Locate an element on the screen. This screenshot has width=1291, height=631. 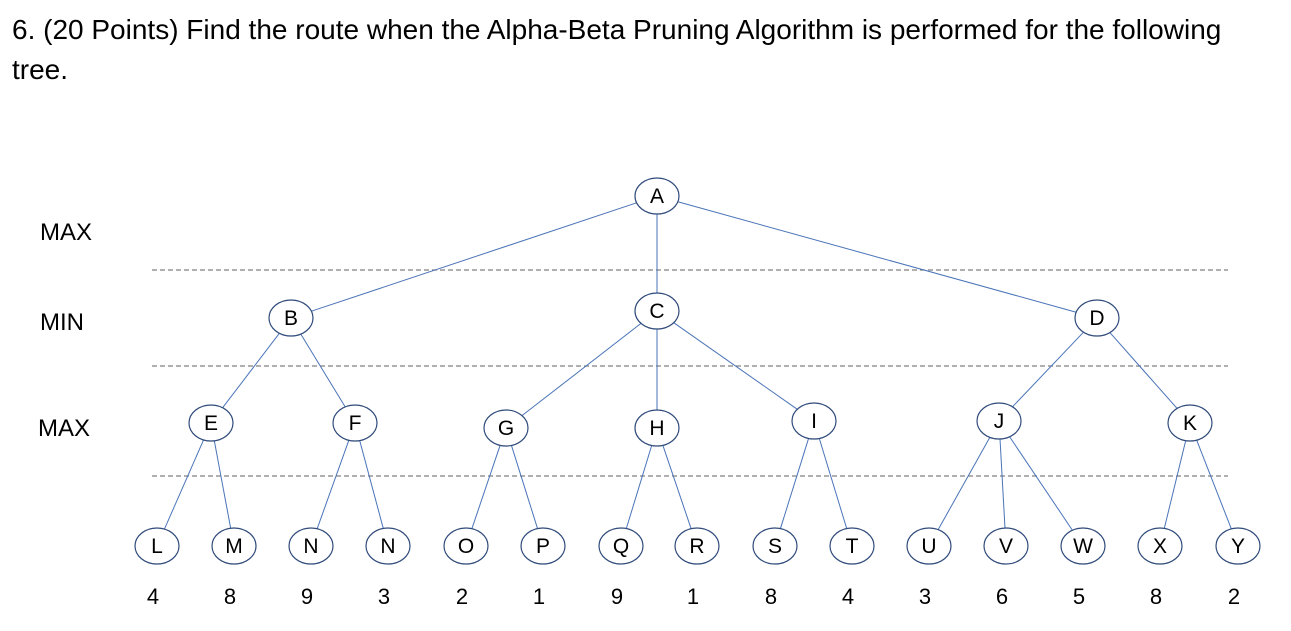
node-b: B is located at coordinates (291, 318).